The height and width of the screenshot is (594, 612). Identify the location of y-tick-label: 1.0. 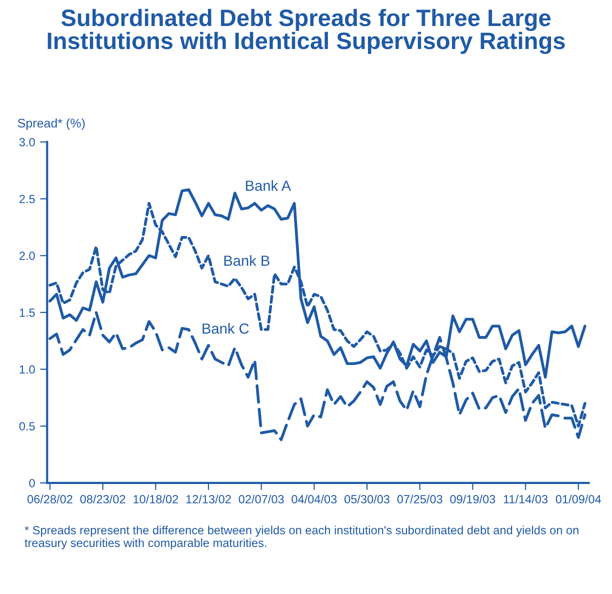
(27, 369).